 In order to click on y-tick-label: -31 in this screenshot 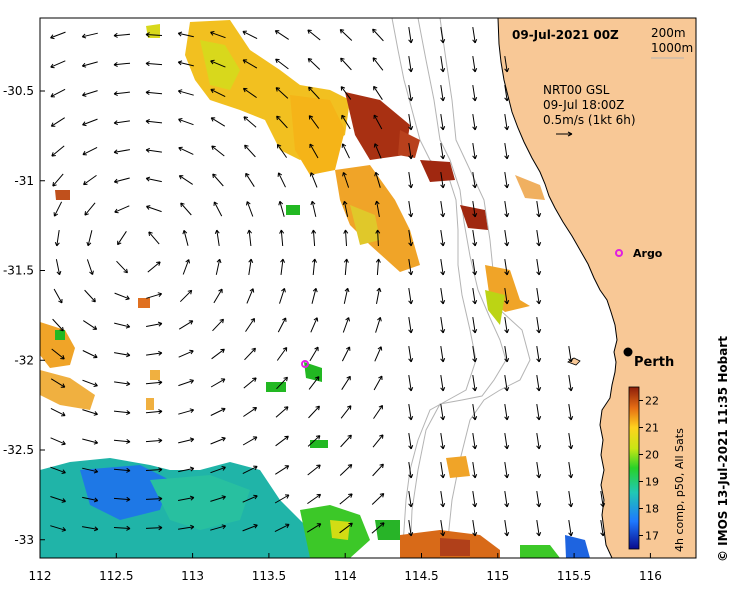, I will do `click(24, 181)`.